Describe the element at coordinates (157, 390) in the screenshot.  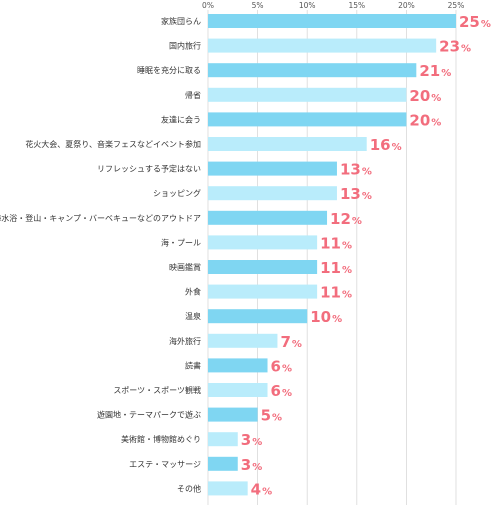
I see `category-label: スポーツ・スポーツ観戦` at that location.